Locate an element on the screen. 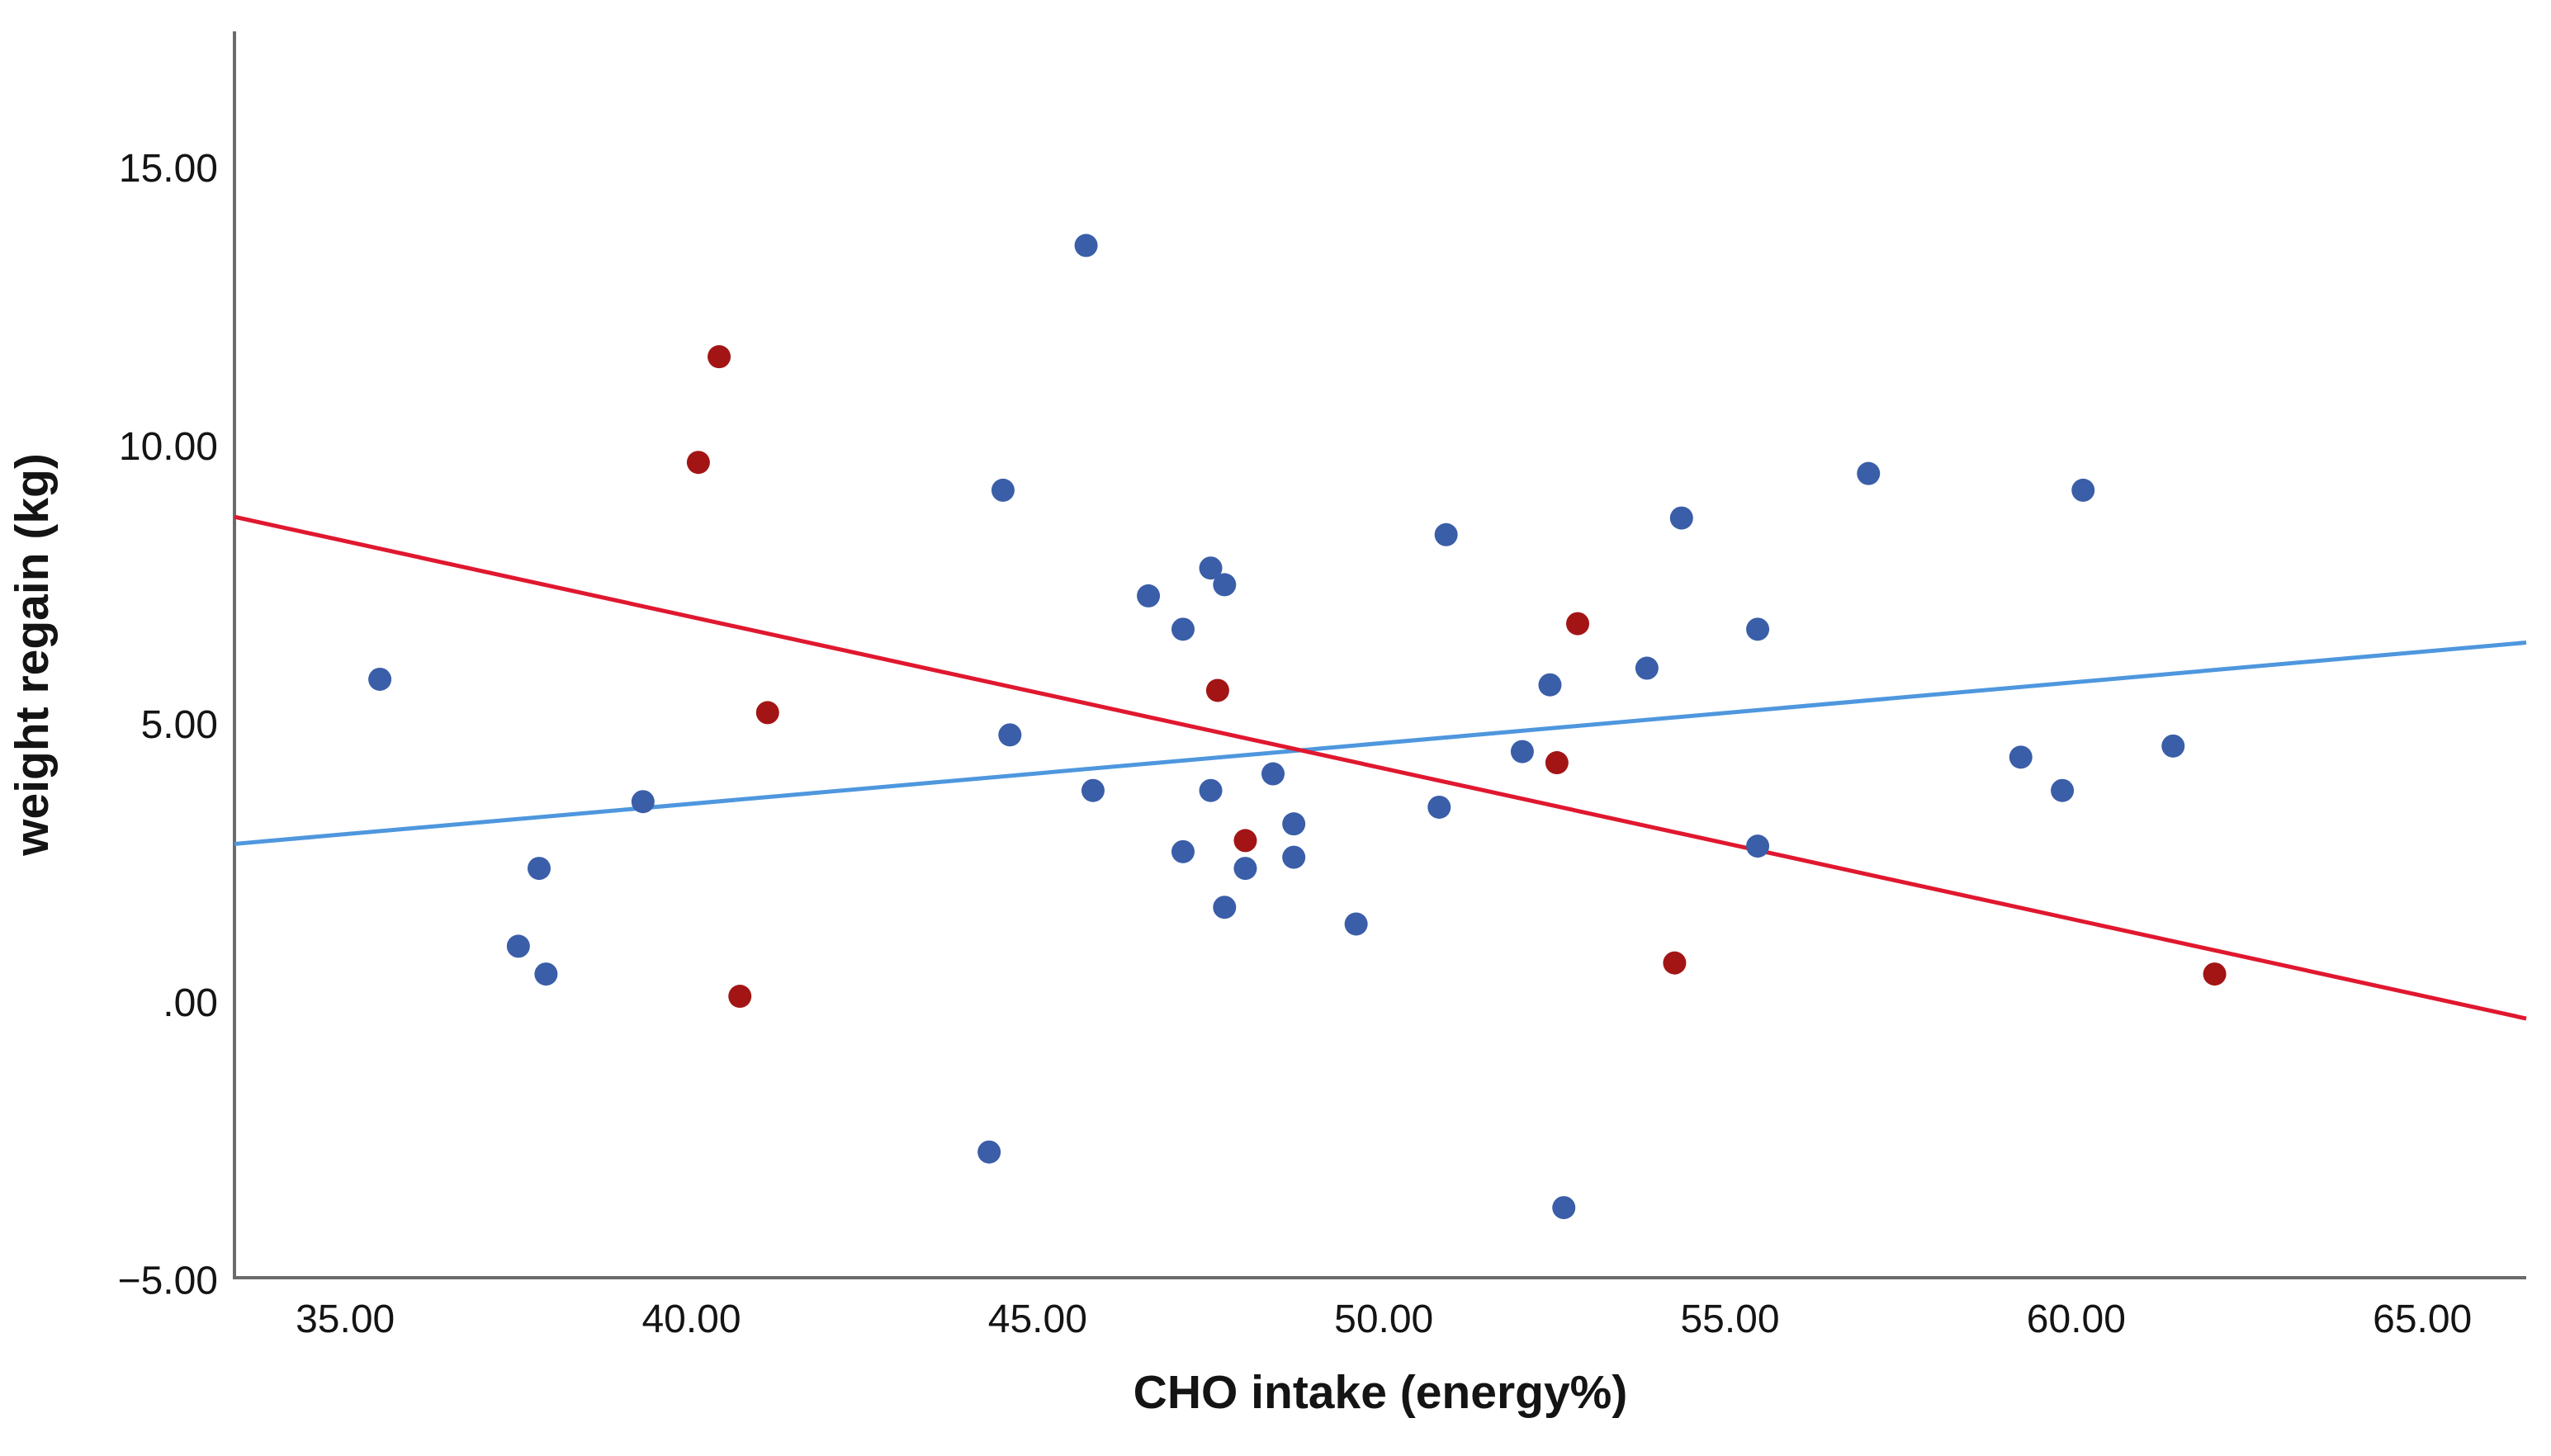  y-axis-tick-labels: −5.00 .00 5.00 10.00 15.00 is located at coordinates (168, 725).